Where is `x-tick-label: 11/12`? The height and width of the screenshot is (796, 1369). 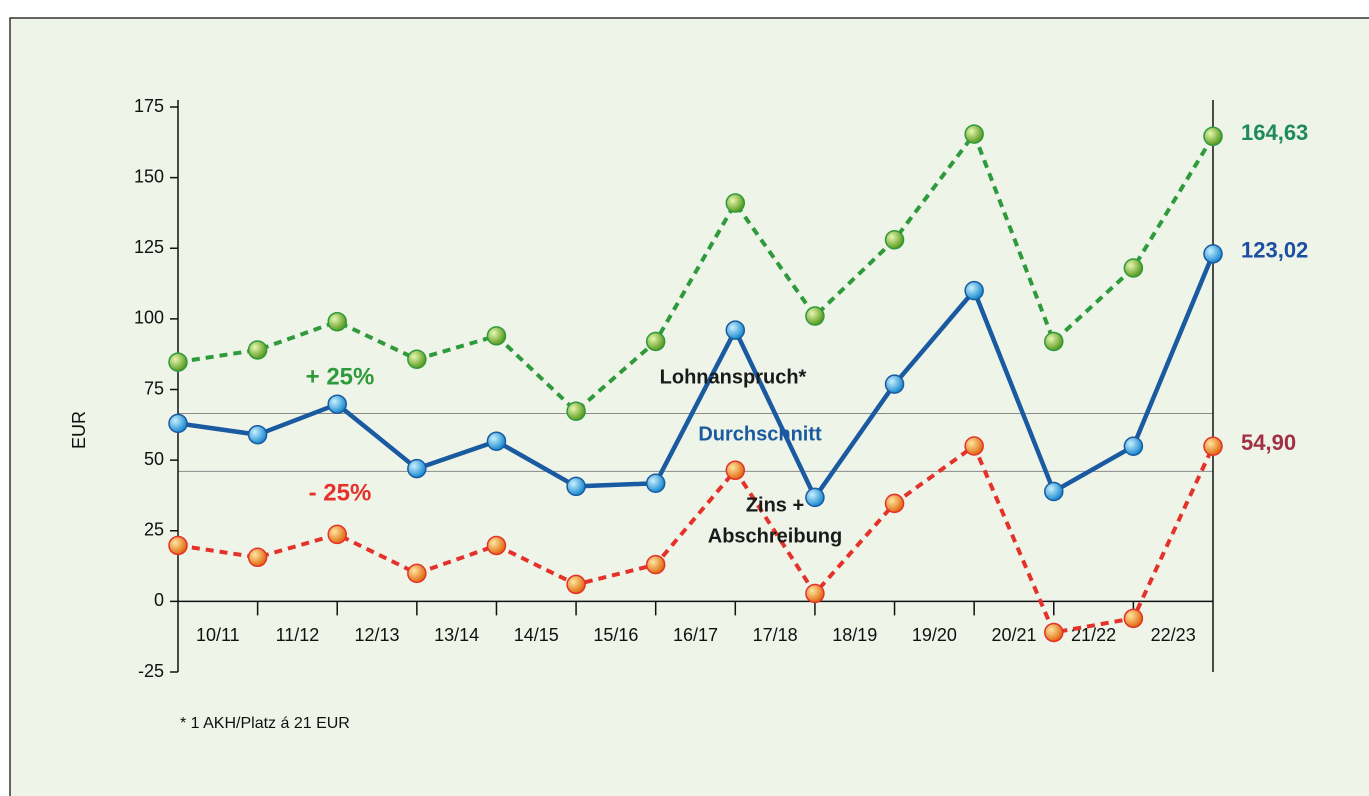 x-tick-label: 11/12 is located at coordinates (298, 635).